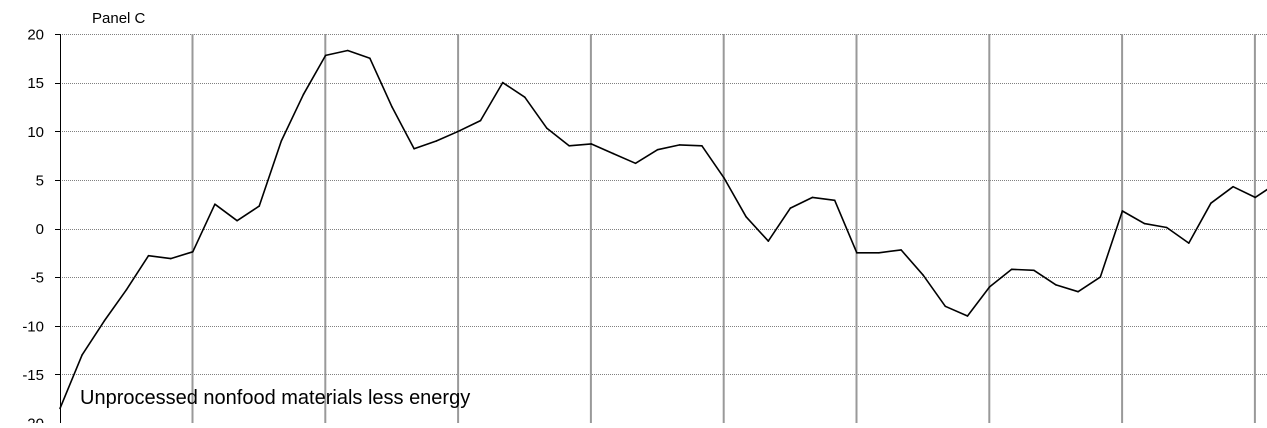  I want to click on y-tick-label: -20, so click(33, 420).